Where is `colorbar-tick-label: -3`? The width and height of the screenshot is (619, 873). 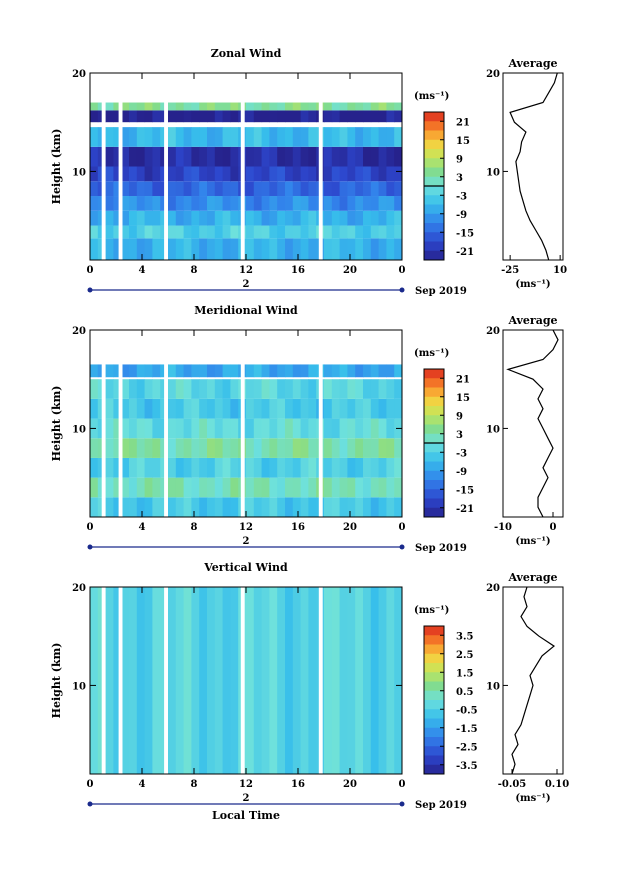 colorbar-tick-label: -3 is located at coordinates (461, 453).